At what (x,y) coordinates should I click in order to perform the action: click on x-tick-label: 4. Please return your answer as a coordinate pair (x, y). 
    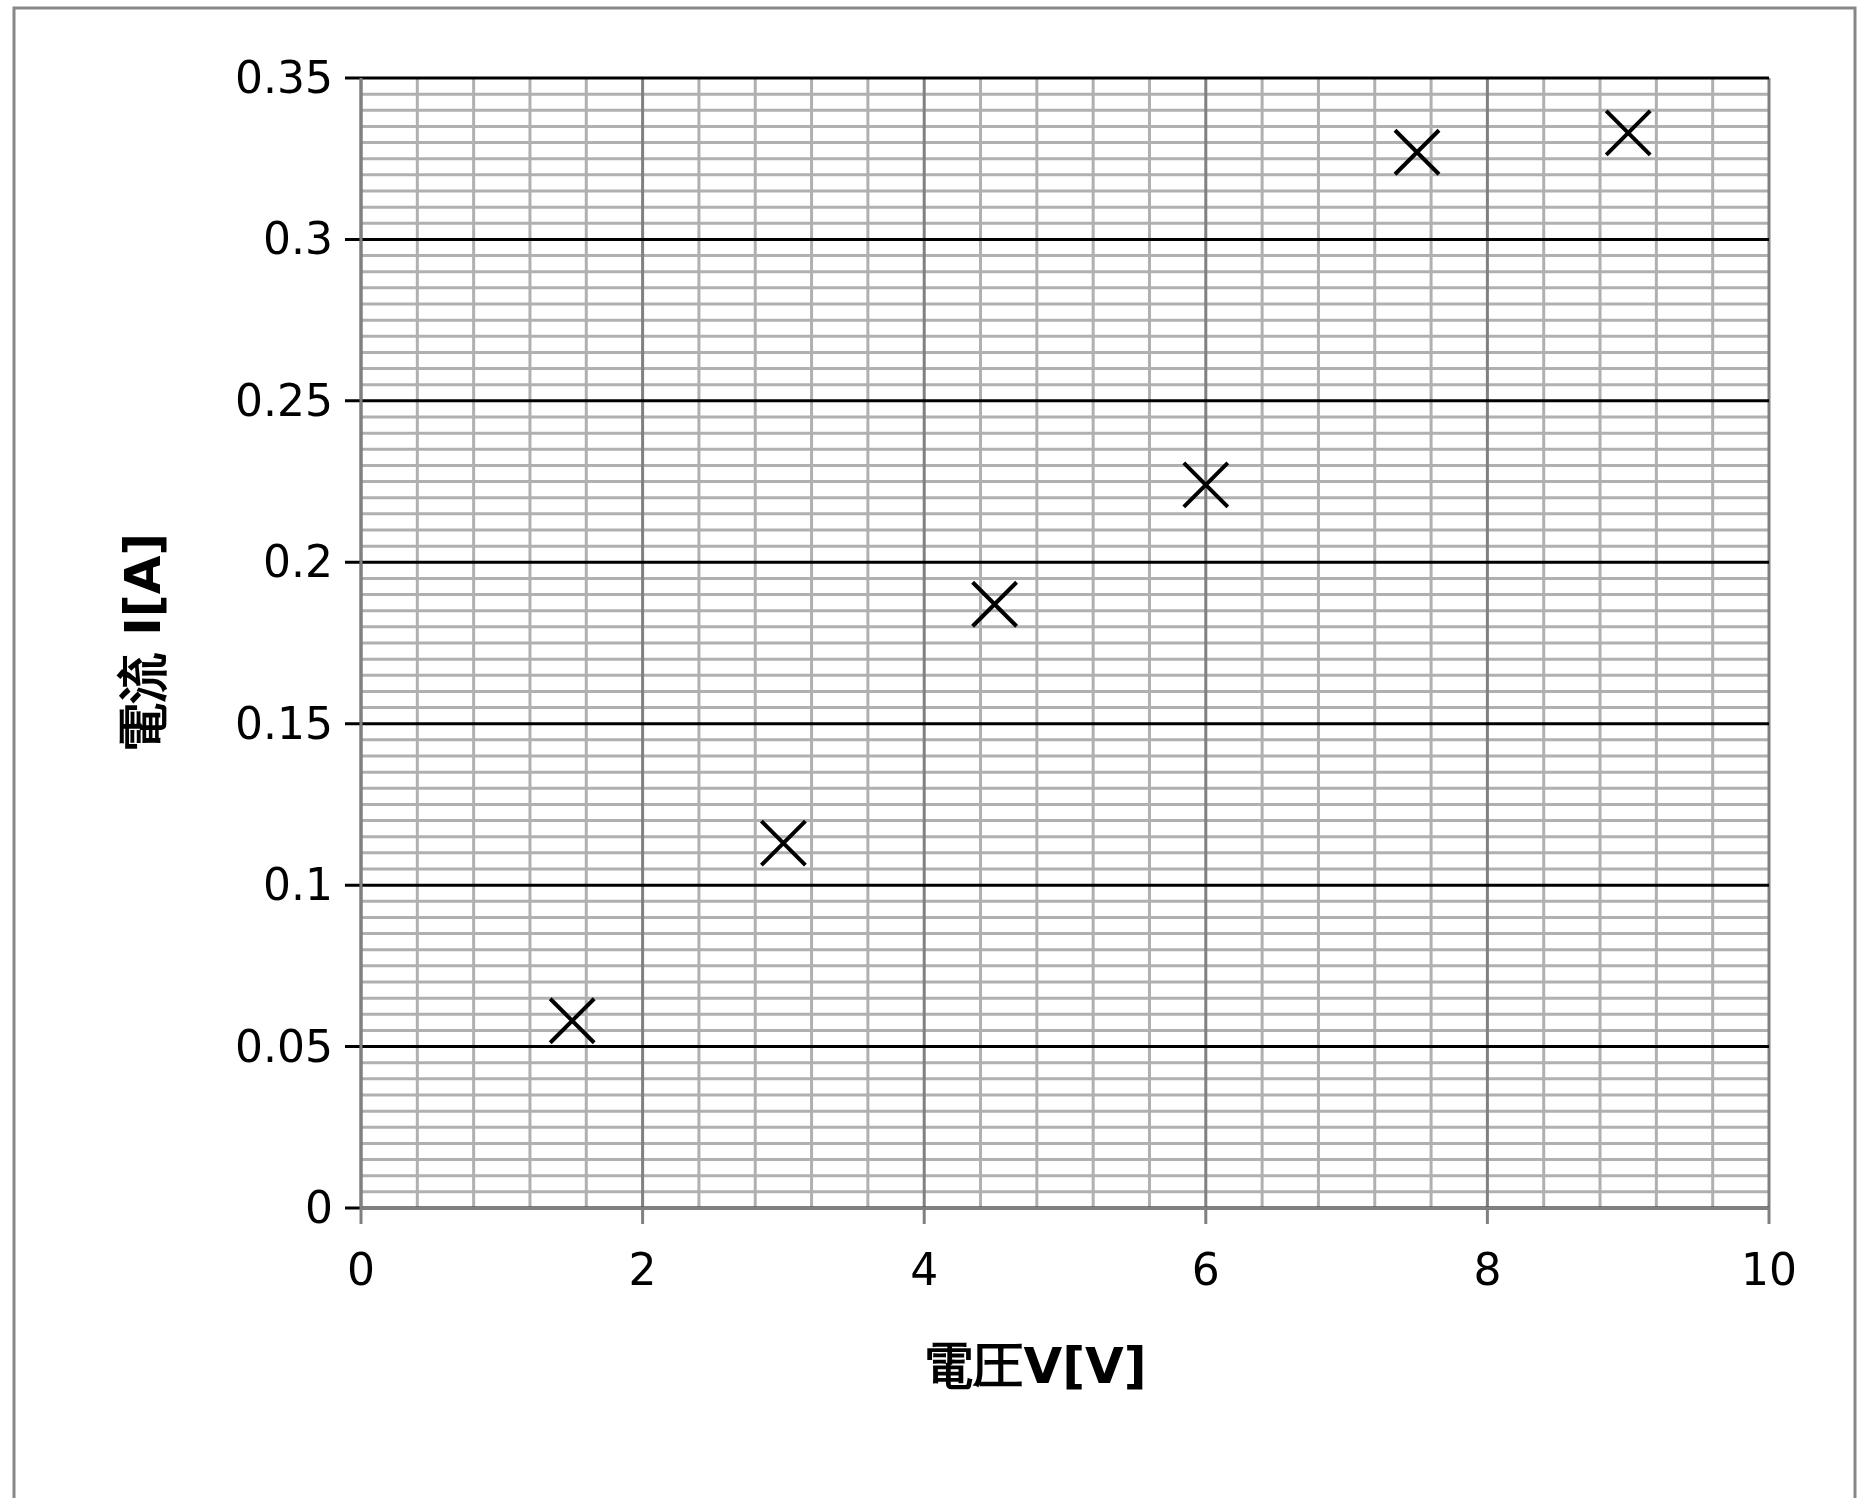
    Looking at the image, I should click on (924, 1269).